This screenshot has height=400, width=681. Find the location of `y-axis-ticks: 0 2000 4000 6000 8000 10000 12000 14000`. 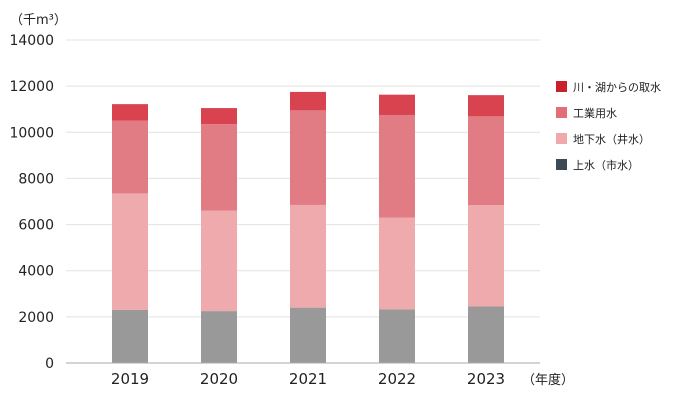

y-axis-ticks: 0 2000 4000 6000 8000 10000 12000 14000 is located at coordinates (31, 202).